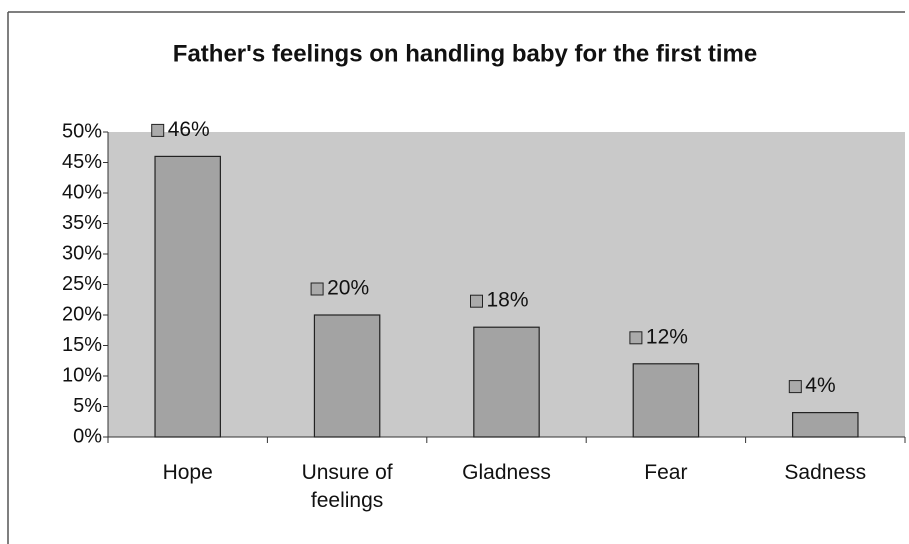 The height and width of the screenshot is (544, 909). What do you see at coordinates (82, 314) in the screenshot?
I see `y-tick-label: 20%` at bounding box center [82, 314].